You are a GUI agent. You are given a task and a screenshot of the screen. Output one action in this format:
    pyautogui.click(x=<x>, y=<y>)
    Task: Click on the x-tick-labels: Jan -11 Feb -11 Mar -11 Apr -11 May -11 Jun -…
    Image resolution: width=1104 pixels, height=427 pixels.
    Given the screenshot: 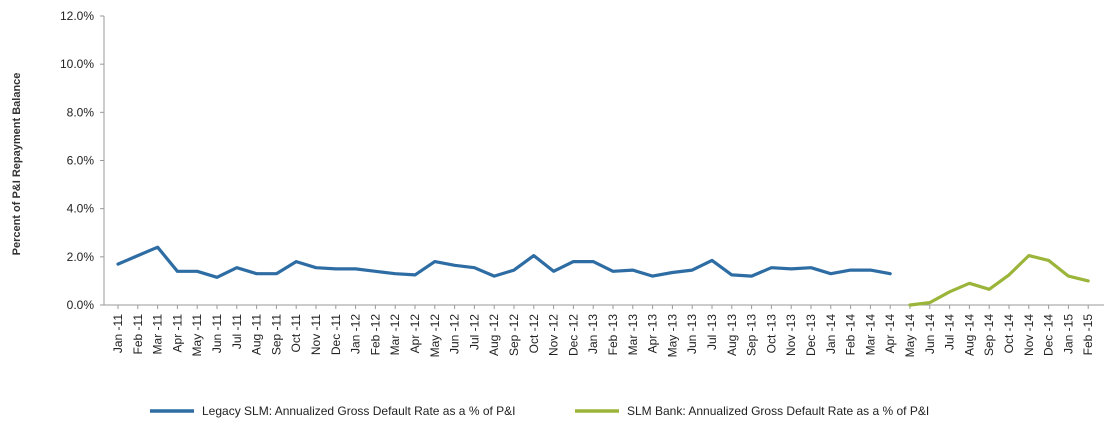 What is the action you would take?
    pyautogui.click(x=603, y=331)
    